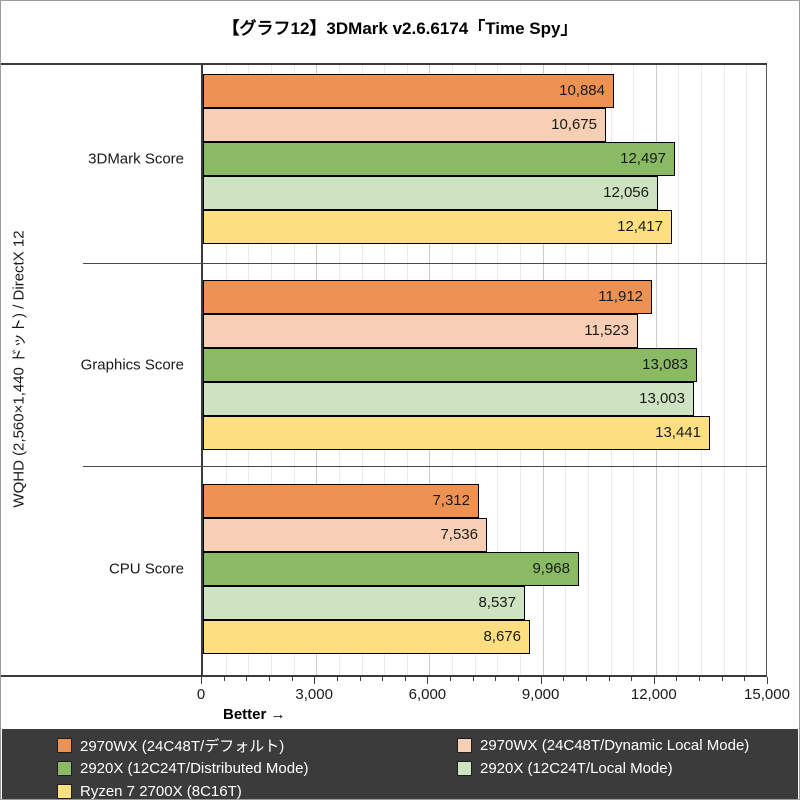 The height and width of the screenshot is (800, 800). What do you see at coordinates (404, 125) in the screenshot?
I see `bar-3dmark-score-series-1: 10,675` at bounding box center [404, 125].